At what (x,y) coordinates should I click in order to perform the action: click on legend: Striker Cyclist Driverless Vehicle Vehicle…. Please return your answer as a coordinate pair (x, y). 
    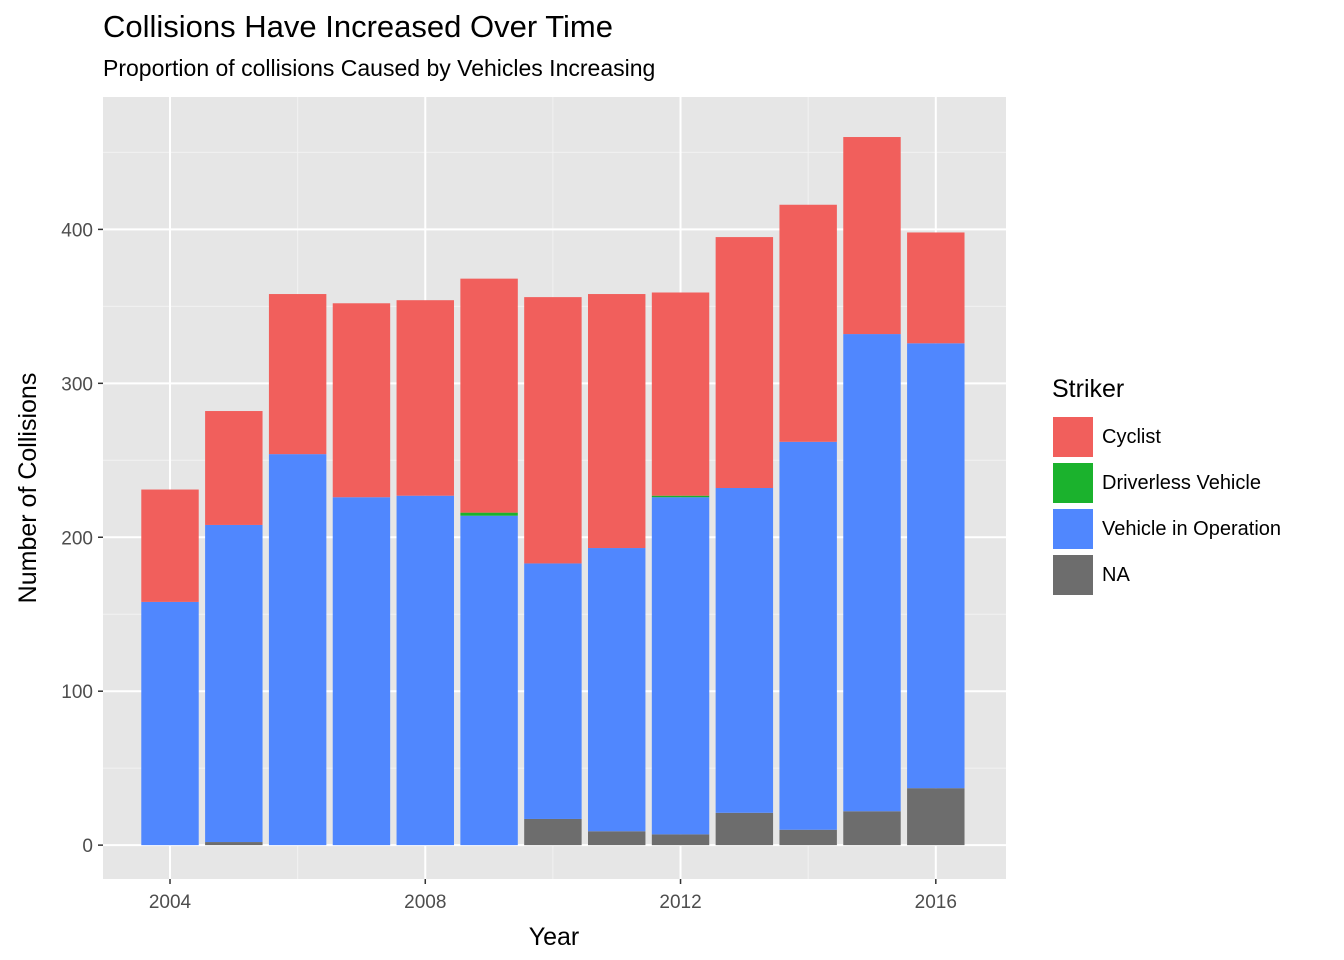
    Looking at the image, I should click on (1166, 486).